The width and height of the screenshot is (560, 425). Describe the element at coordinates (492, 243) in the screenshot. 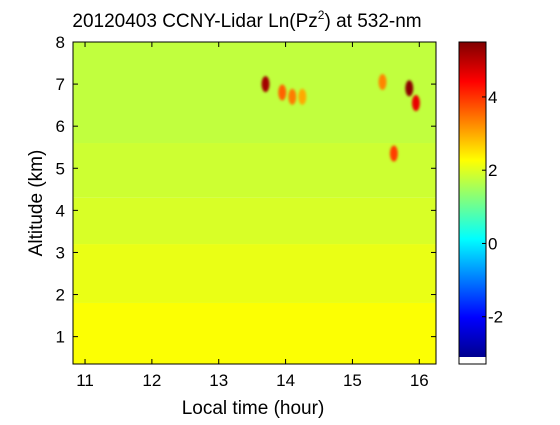

I see `colorbar-tick-label: 0` at that location.